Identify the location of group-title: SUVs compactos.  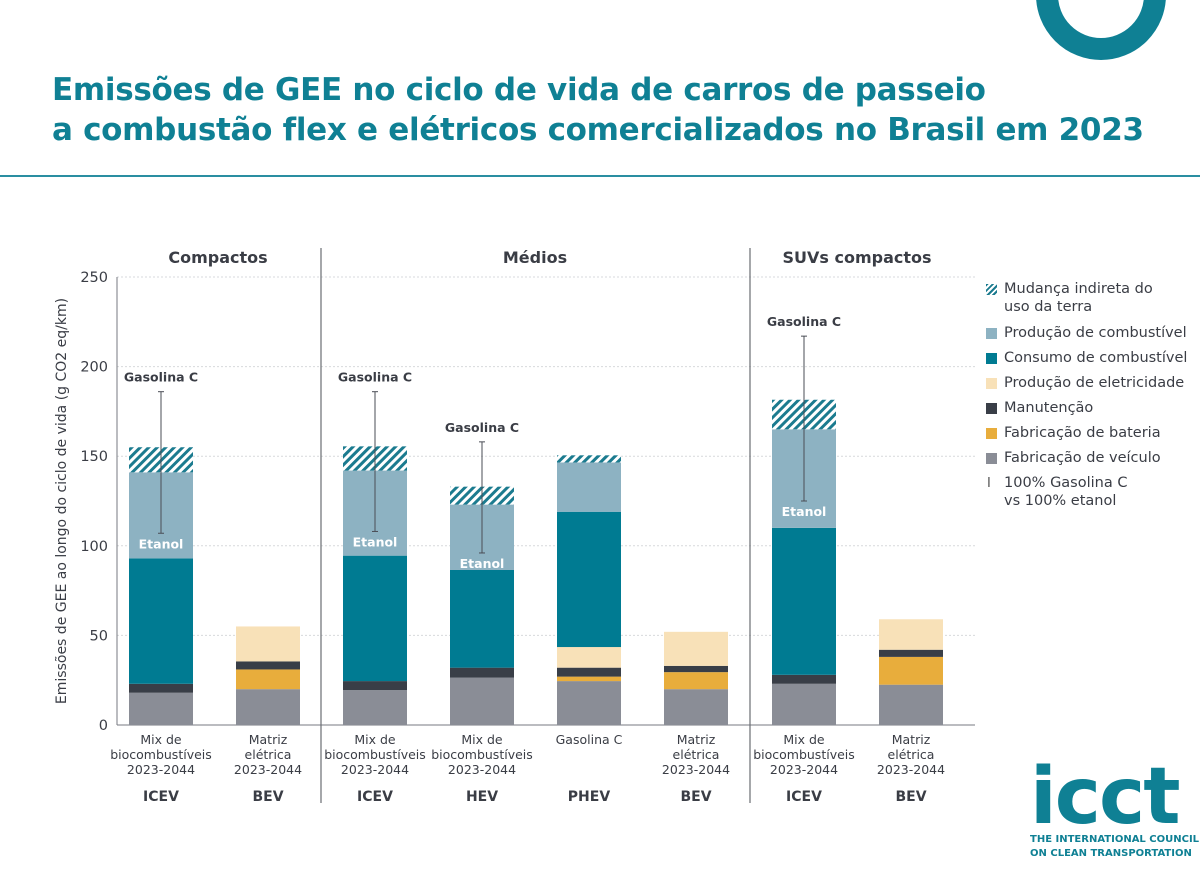
(856, 257).